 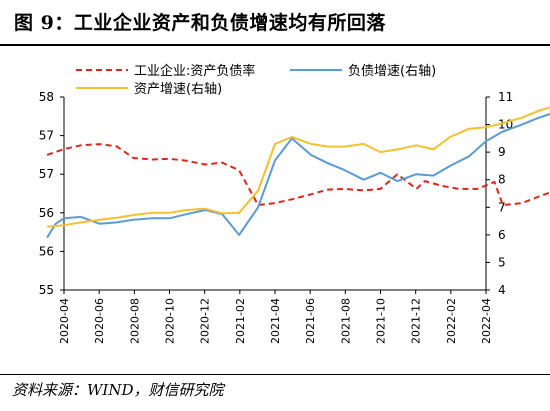 I want to click on figure-header: 图 9：工业企业资产和负债增速均有所回落, so click(x=275, y=20).